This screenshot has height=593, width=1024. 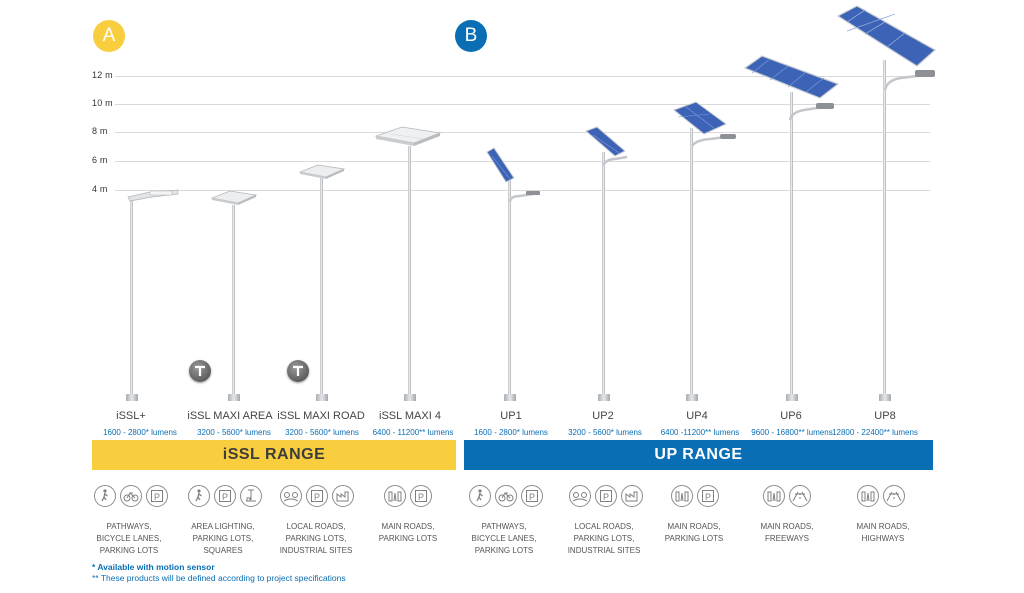 I want to click on product-name: UP2, so click(x=603, y=416).